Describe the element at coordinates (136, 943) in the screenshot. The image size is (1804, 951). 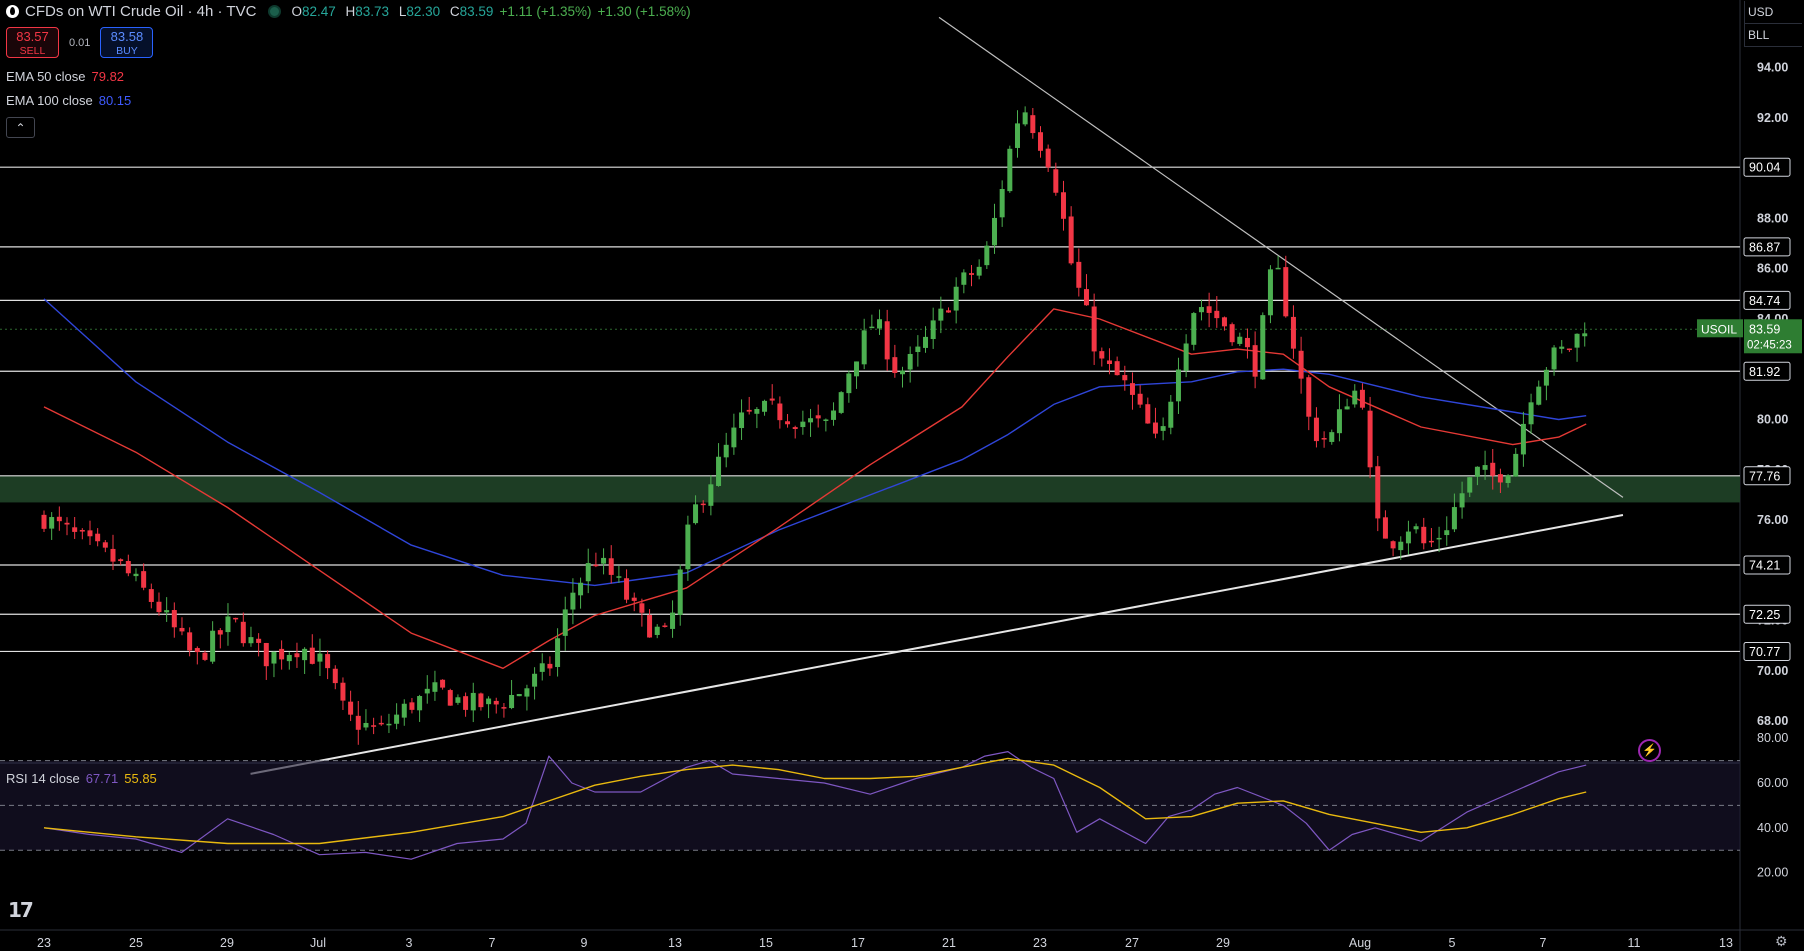
I see `time-tick-label: 25` at that location.